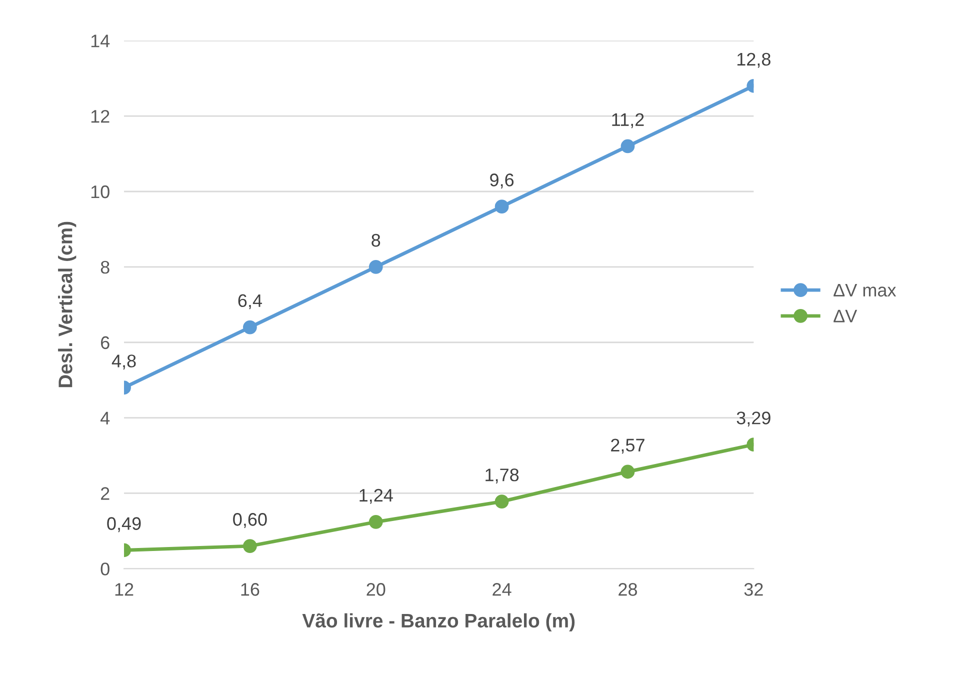 The width and height of the screenshot is (954, 677). What do you see at coordinates (502, 476) in the screenshot?
I see `data-label: 1,78` at bounding box center [502, 476].